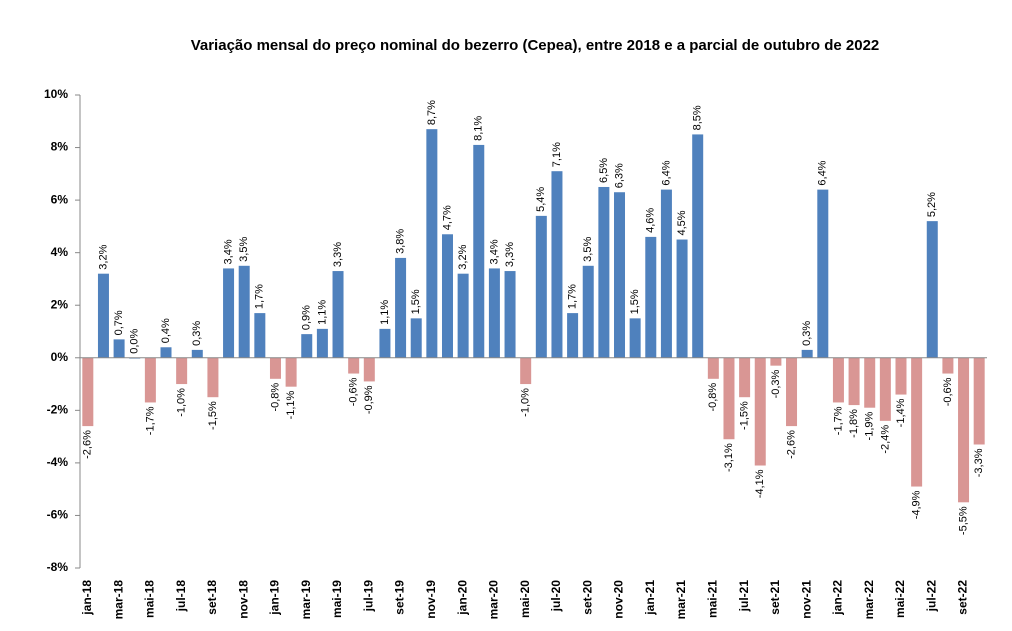 The height and width of the screenshot is (631, 1012). I want to click on y-tick-label: -4%, so click(58, 462).